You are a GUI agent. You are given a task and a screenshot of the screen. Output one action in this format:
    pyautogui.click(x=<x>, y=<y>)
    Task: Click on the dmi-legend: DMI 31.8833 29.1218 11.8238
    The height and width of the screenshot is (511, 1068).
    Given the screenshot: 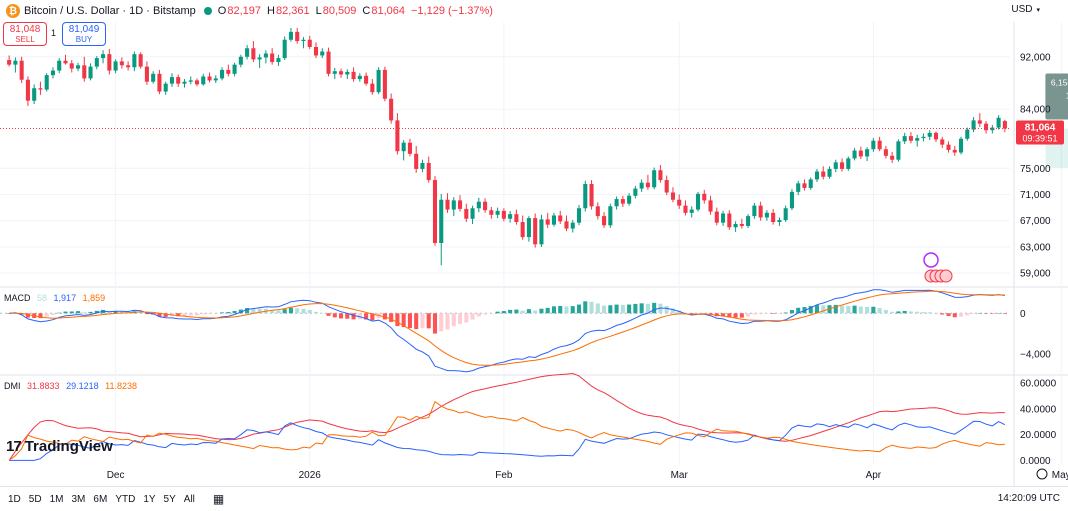 What is the action you would take?
    pyautogui.click(x=70, y=386)
    